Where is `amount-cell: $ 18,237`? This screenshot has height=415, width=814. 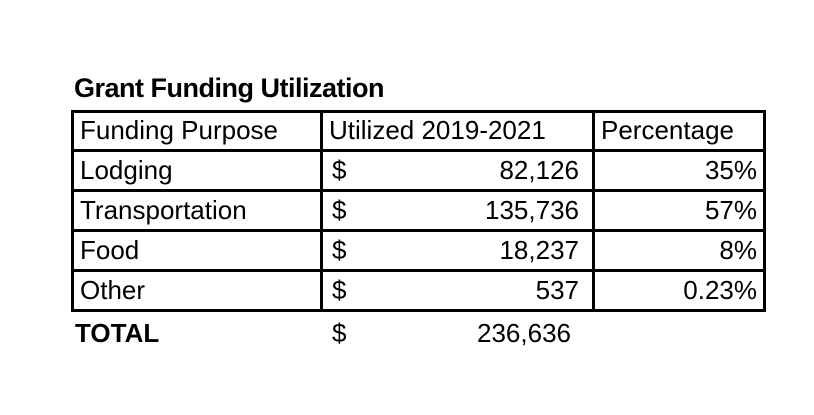
amount-cell: $ 18,237 is located at coordinates (457, 250).